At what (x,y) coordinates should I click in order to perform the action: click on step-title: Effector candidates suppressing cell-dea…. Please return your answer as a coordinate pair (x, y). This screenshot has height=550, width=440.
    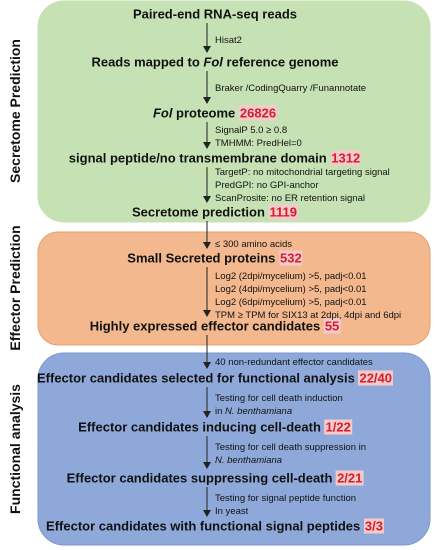
    Looking at the image, I should click on (215, 478).